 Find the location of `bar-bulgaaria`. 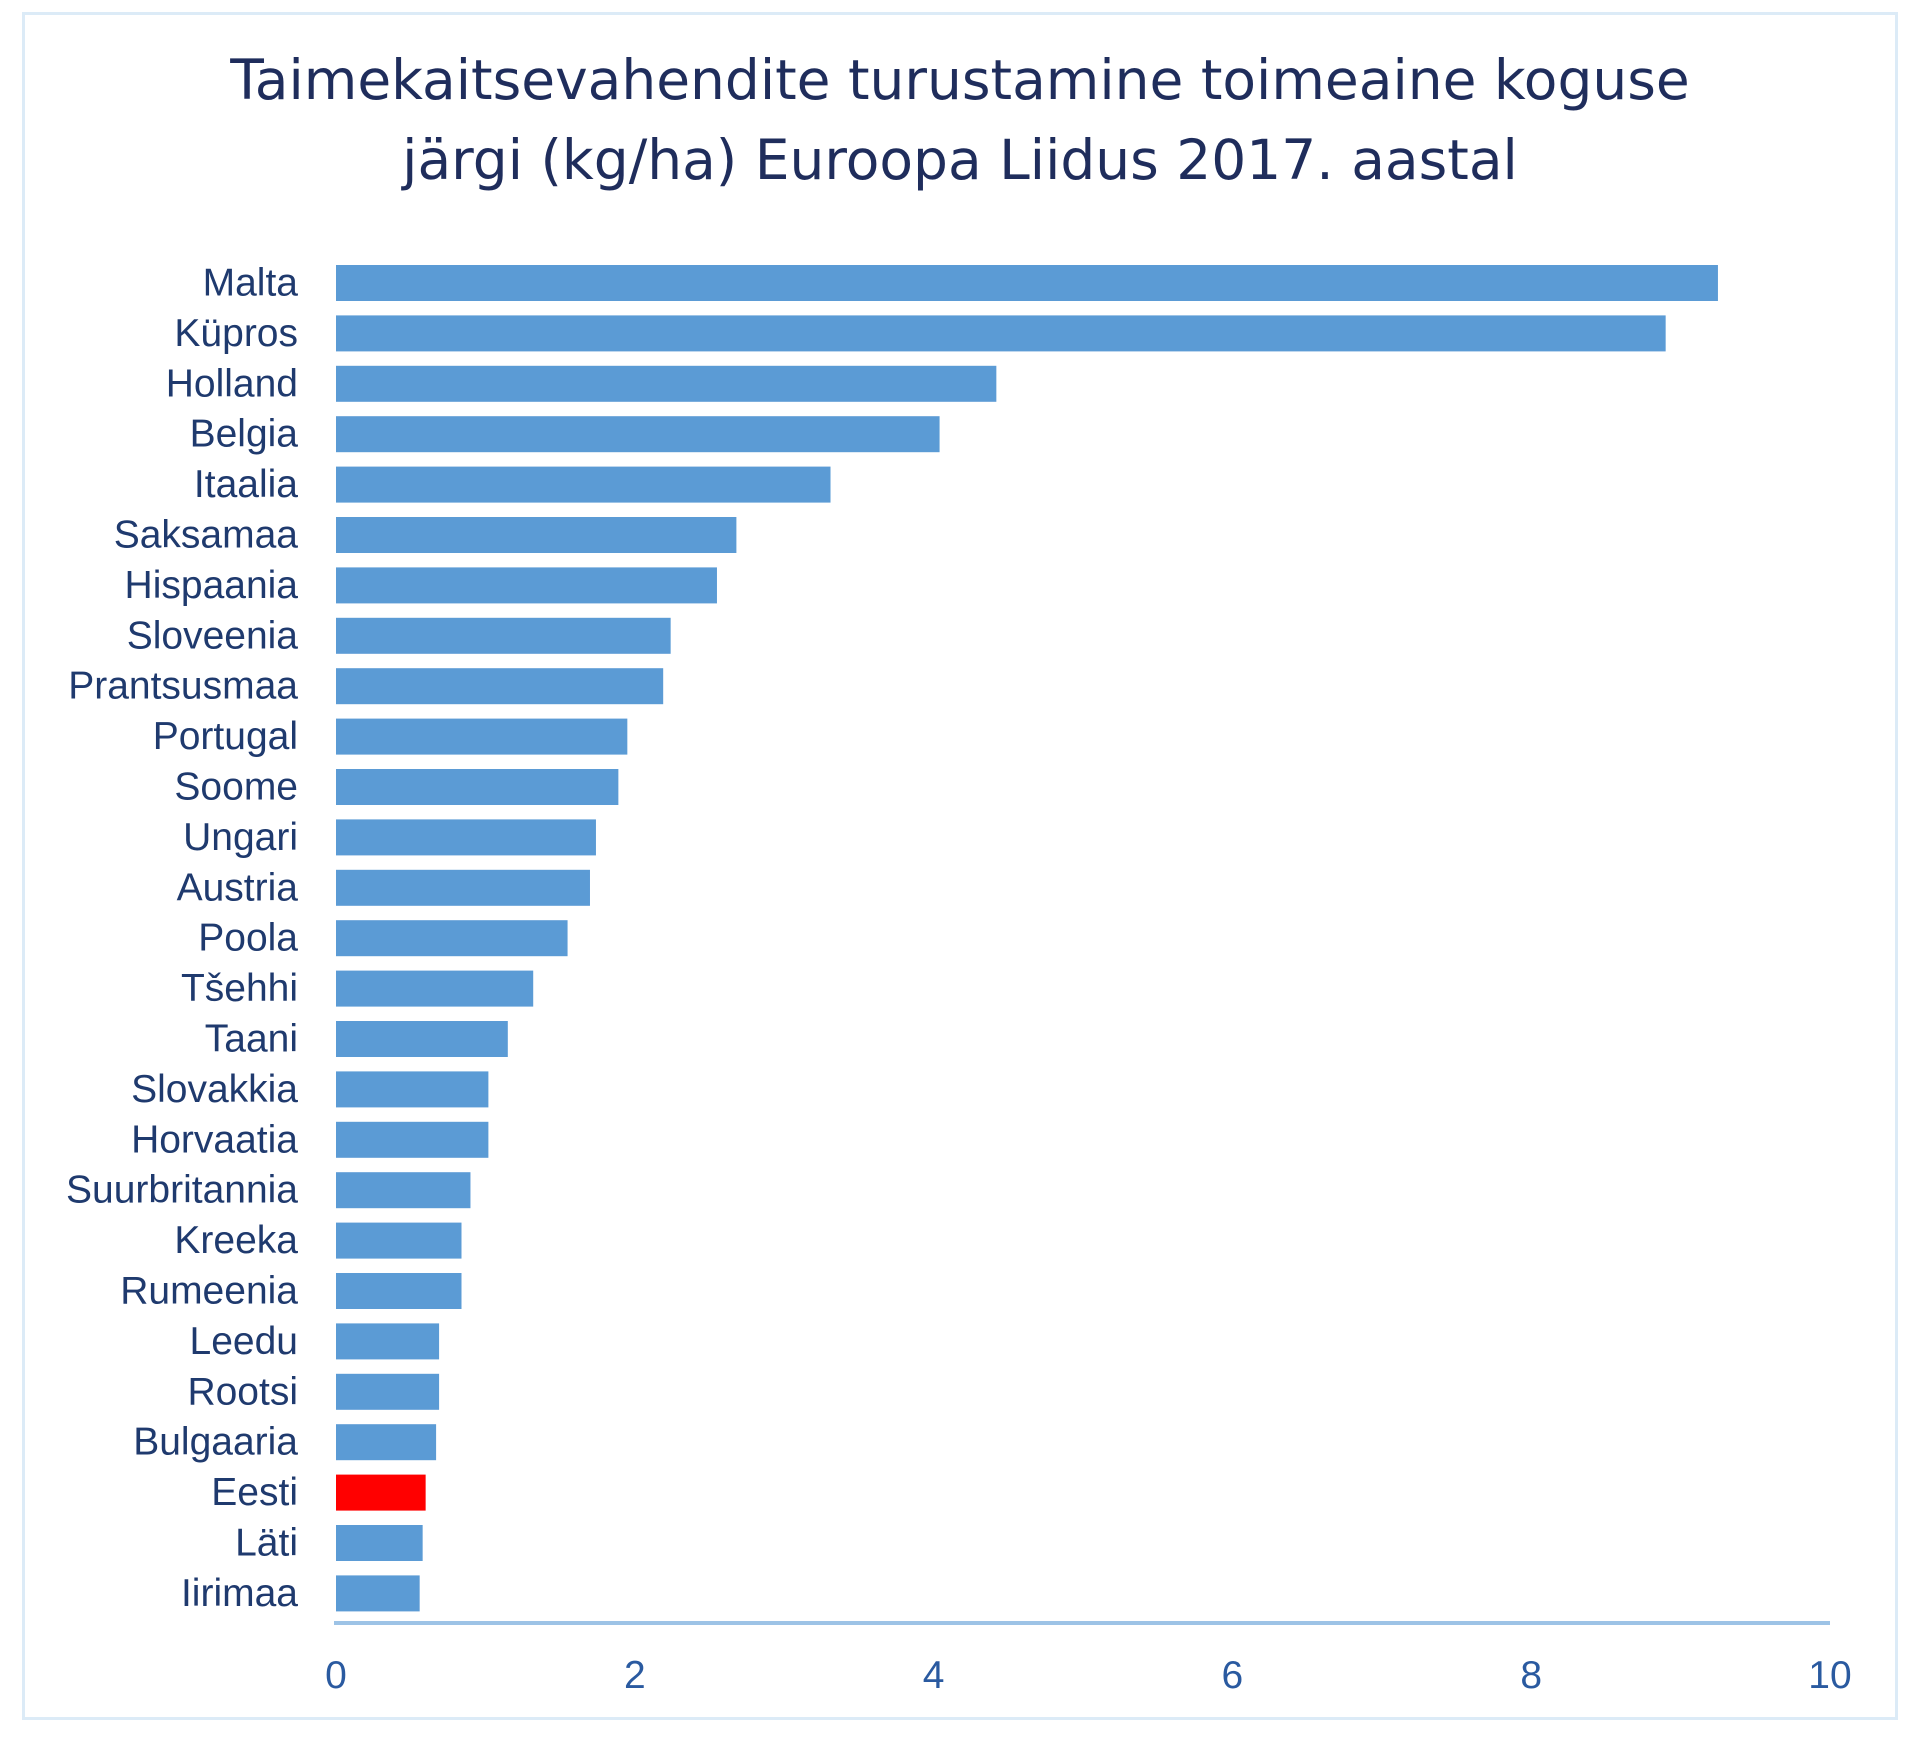

bar-bulgaaria is located at coordinates (386, 1442).